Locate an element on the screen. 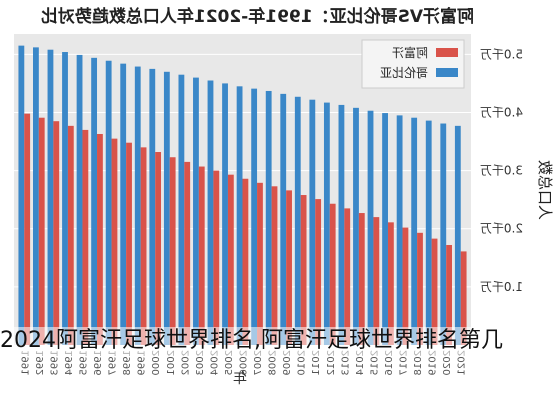 Image resolution: width=559 pixels, height=400 pixels. bar-colombia-2014 is located at coordinates (356, 226).